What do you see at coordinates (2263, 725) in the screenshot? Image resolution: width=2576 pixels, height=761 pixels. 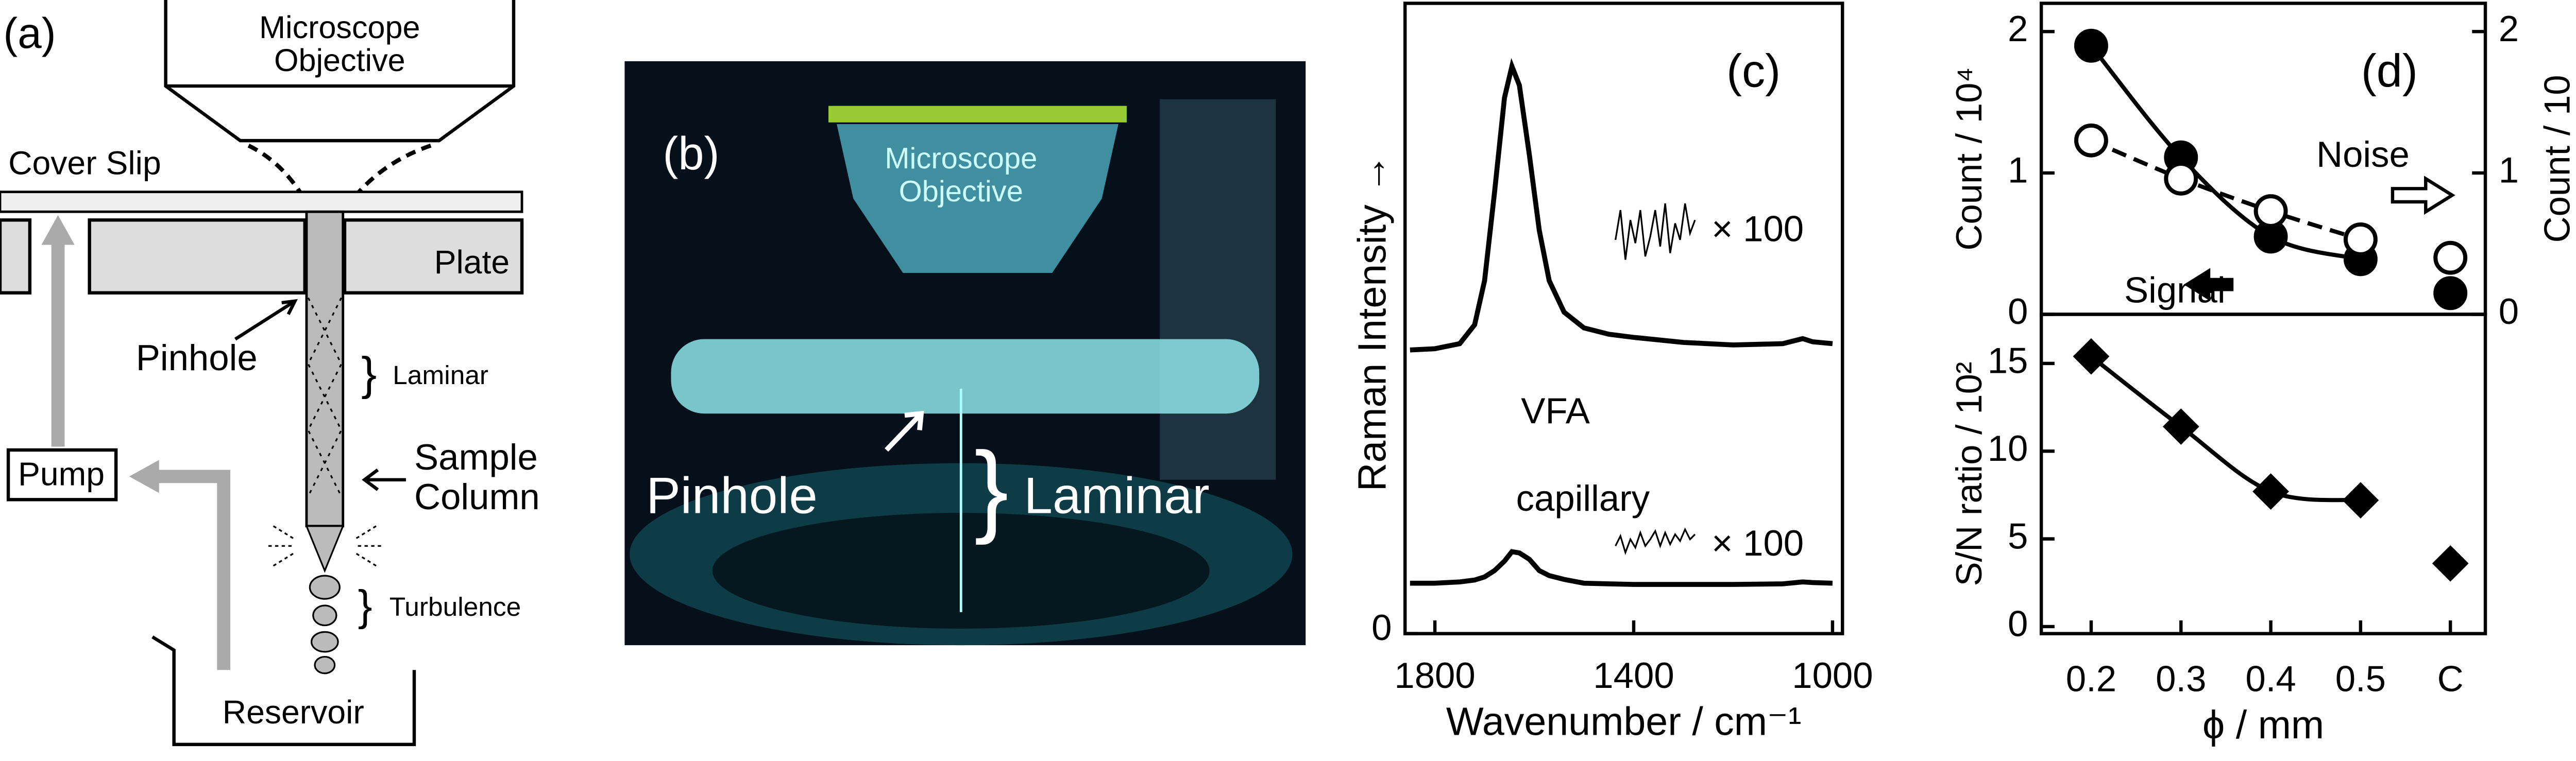 I see `x-axis-label: ϕ / mm` at bounding box center [2263, 725].